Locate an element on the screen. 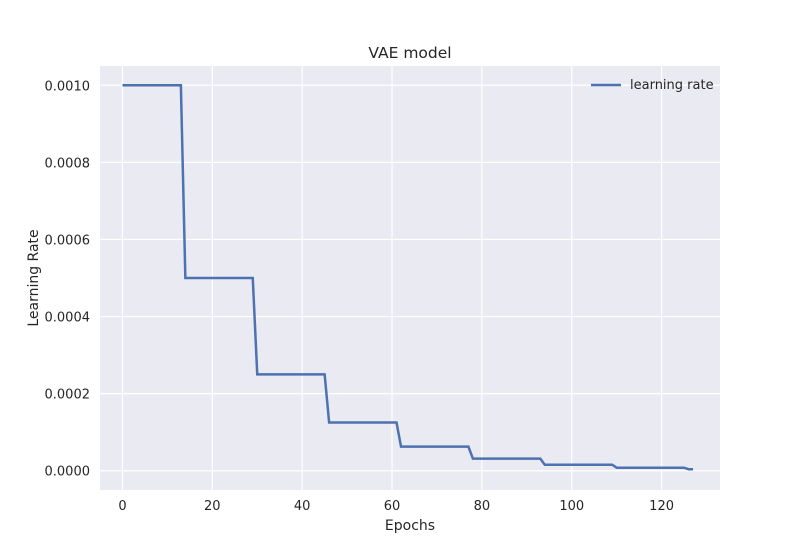 The width and height of the screenshot is (800, 554). y-tick-label: 0.0010 is located at coordinates (68, 86).